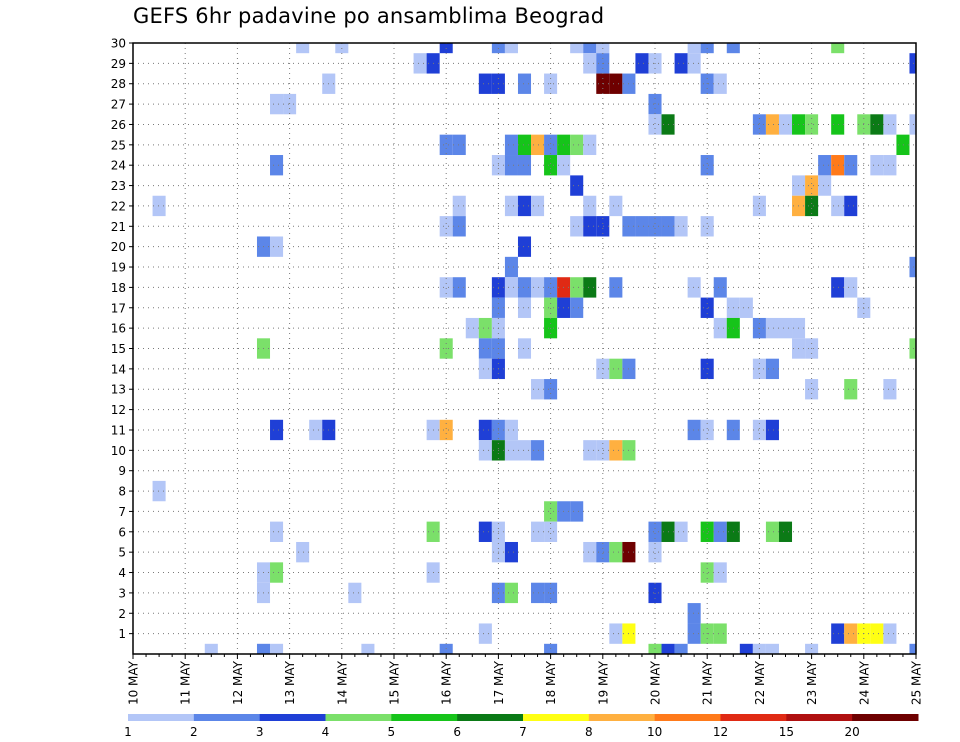 The height and width of the screenshot is (742, 960). Describe the element at coordinates (523, 732) in the screenshot. I see `legend-label: 7` at that location.